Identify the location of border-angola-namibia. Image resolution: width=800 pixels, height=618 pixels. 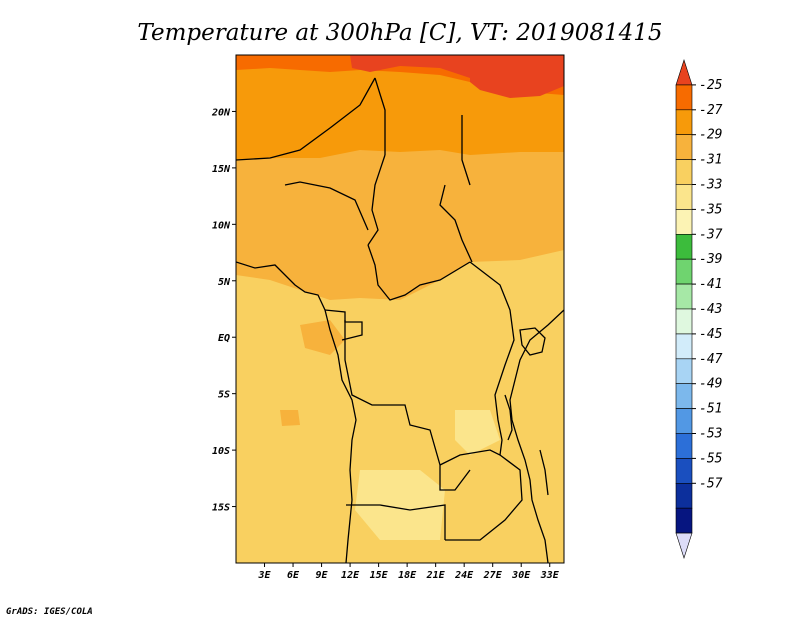
(396, 522).